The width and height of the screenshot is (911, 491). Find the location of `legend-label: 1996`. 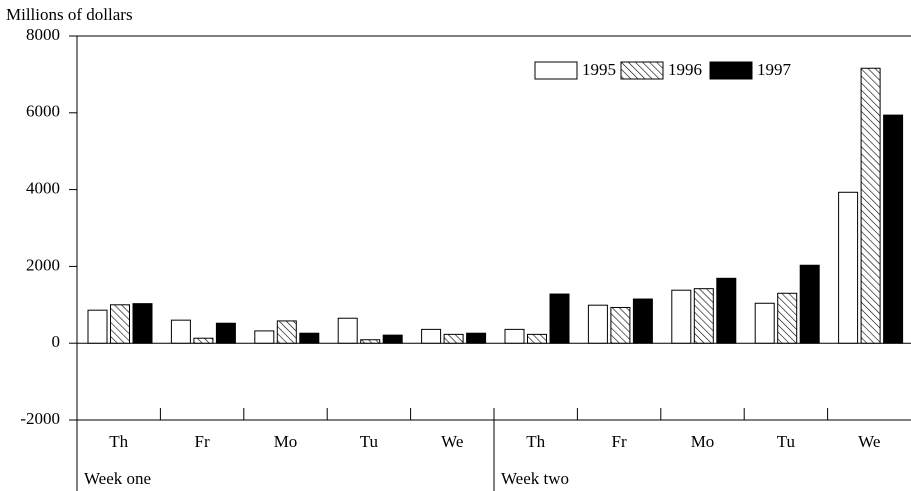

legend-label: 1996 is located at coordinates (685, 69).